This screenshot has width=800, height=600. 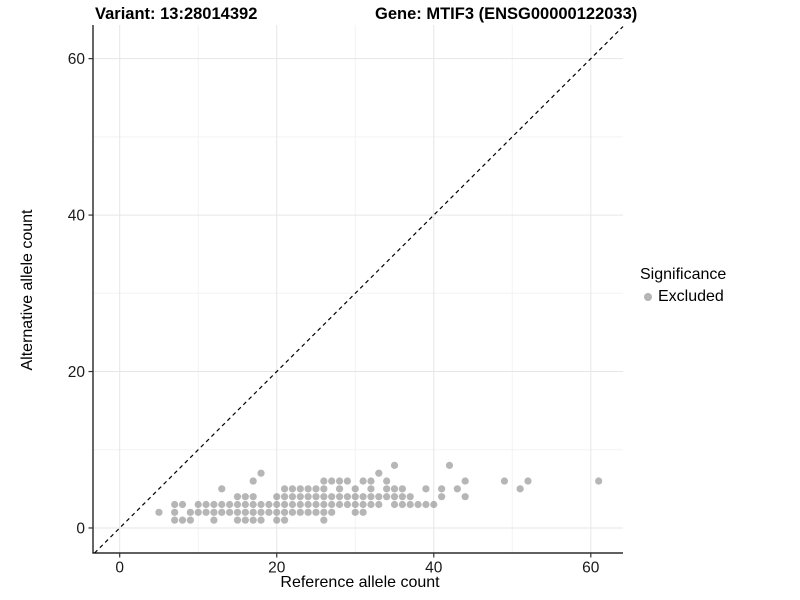 I want to click on y-tick-label: 0, so click(x=80, y=528).